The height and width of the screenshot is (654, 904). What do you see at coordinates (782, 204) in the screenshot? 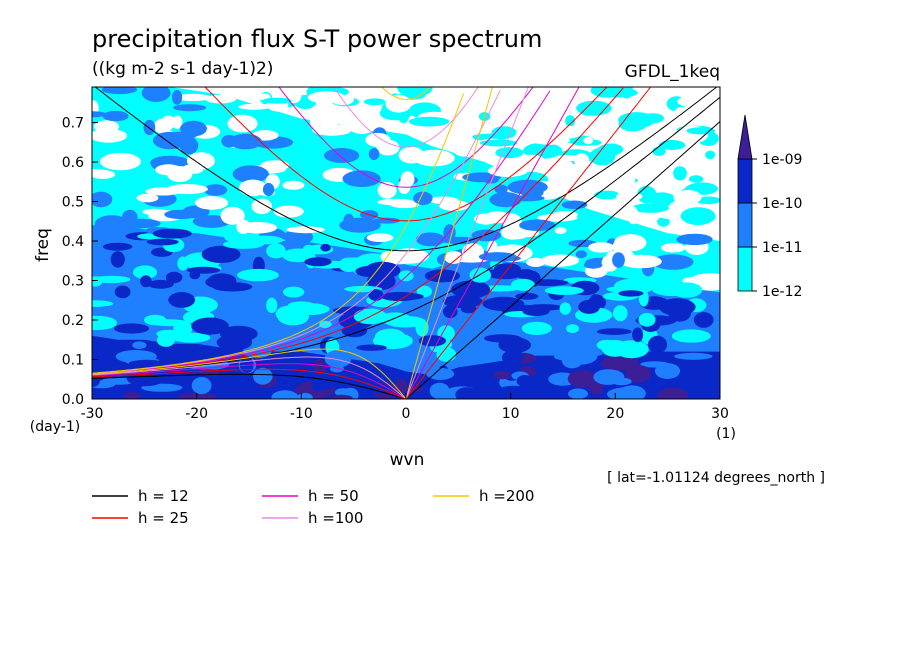
I see `colorbar-label: 1e-10` at bounding box center [782, 204].